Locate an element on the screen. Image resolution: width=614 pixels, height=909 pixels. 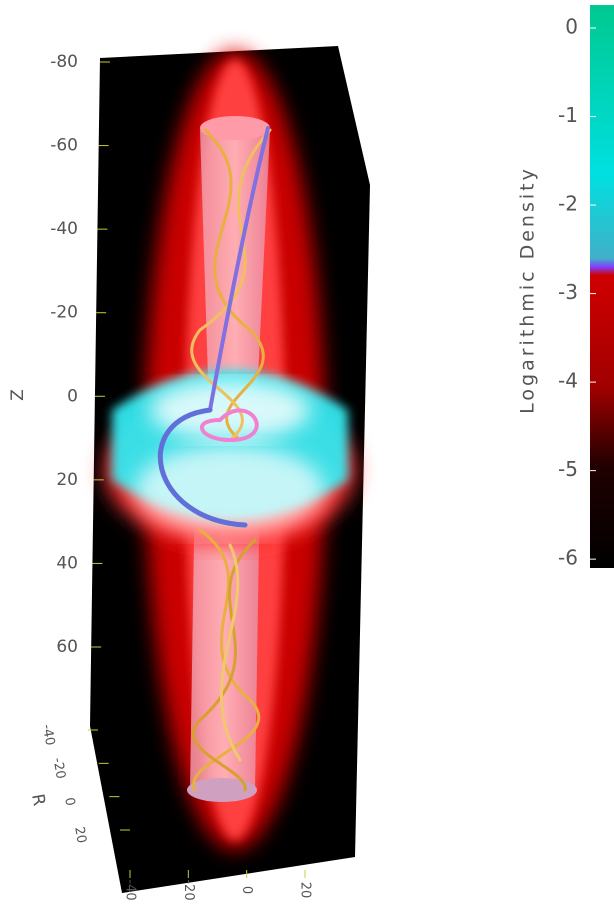
z-tick-label: -60 is located at coordinates (64, 146).